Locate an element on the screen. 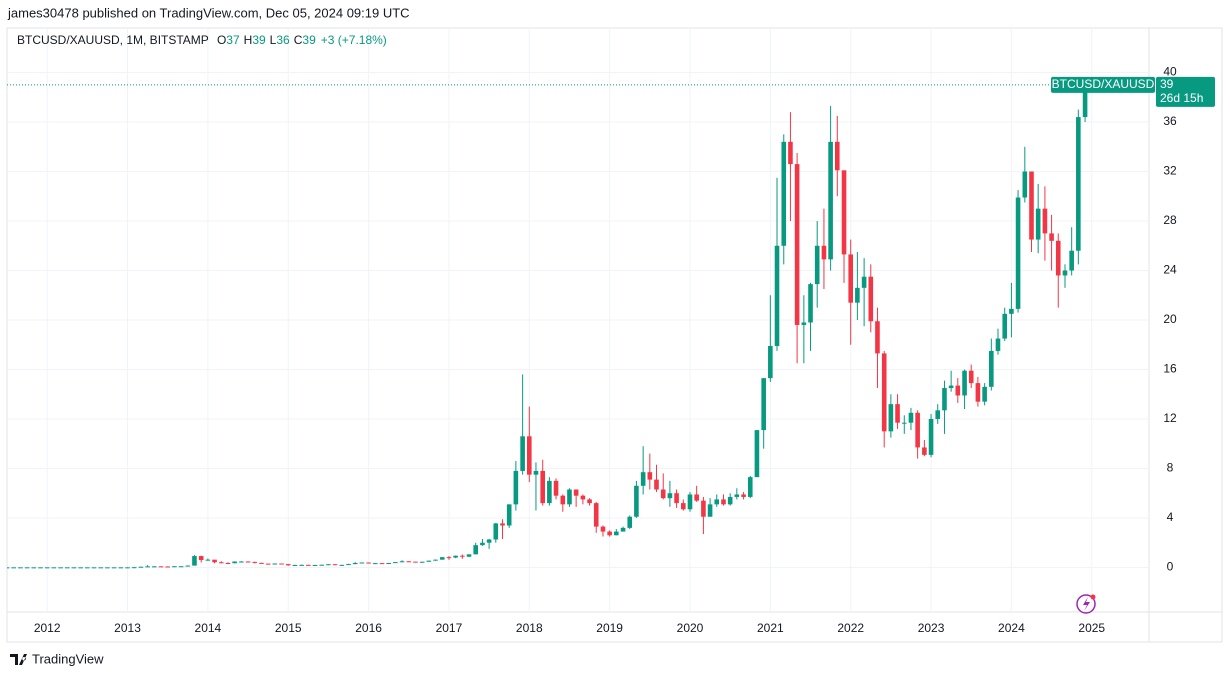 This screenshot has width=1230, height=675. y-tick-label: 24 is located at coordinates (1170, 270).